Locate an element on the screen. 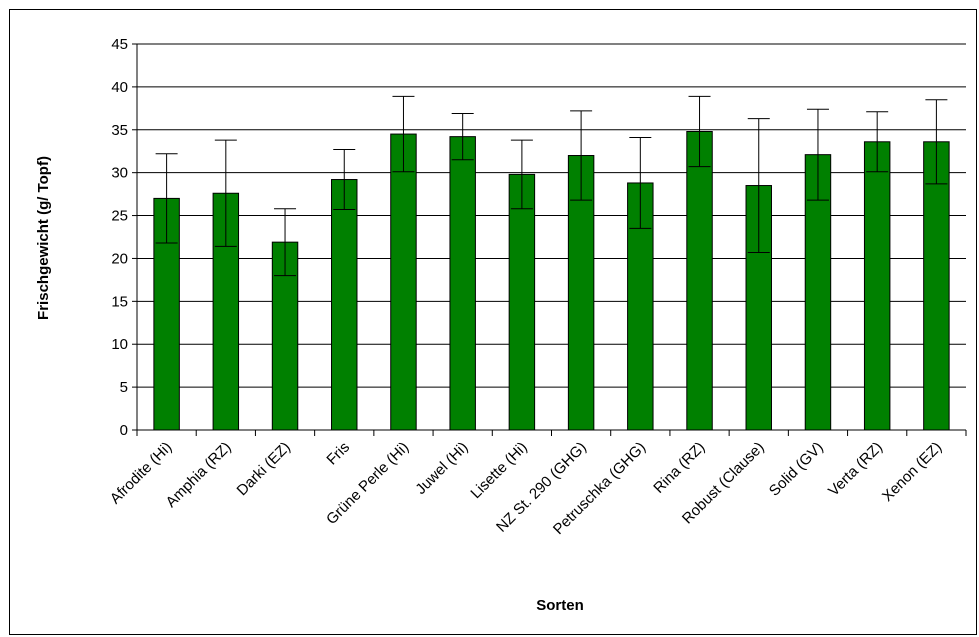  y-tick-label: 10 is located at coordinates (119, 344).